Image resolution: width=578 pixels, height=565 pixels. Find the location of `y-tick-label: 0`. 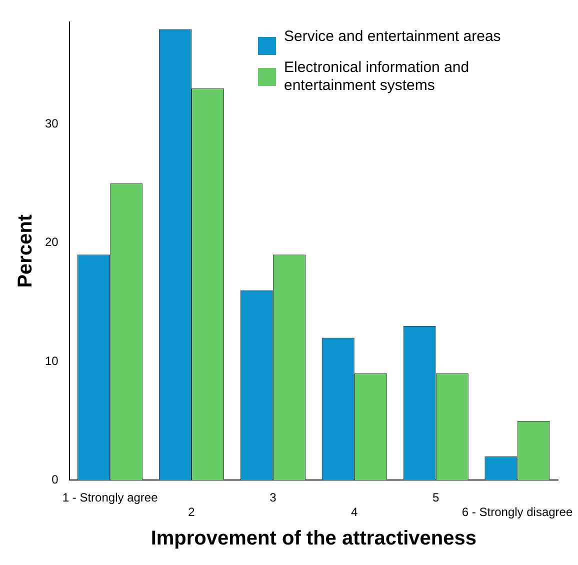

y-tick-label: 0 is located at coordinates (55, 479).